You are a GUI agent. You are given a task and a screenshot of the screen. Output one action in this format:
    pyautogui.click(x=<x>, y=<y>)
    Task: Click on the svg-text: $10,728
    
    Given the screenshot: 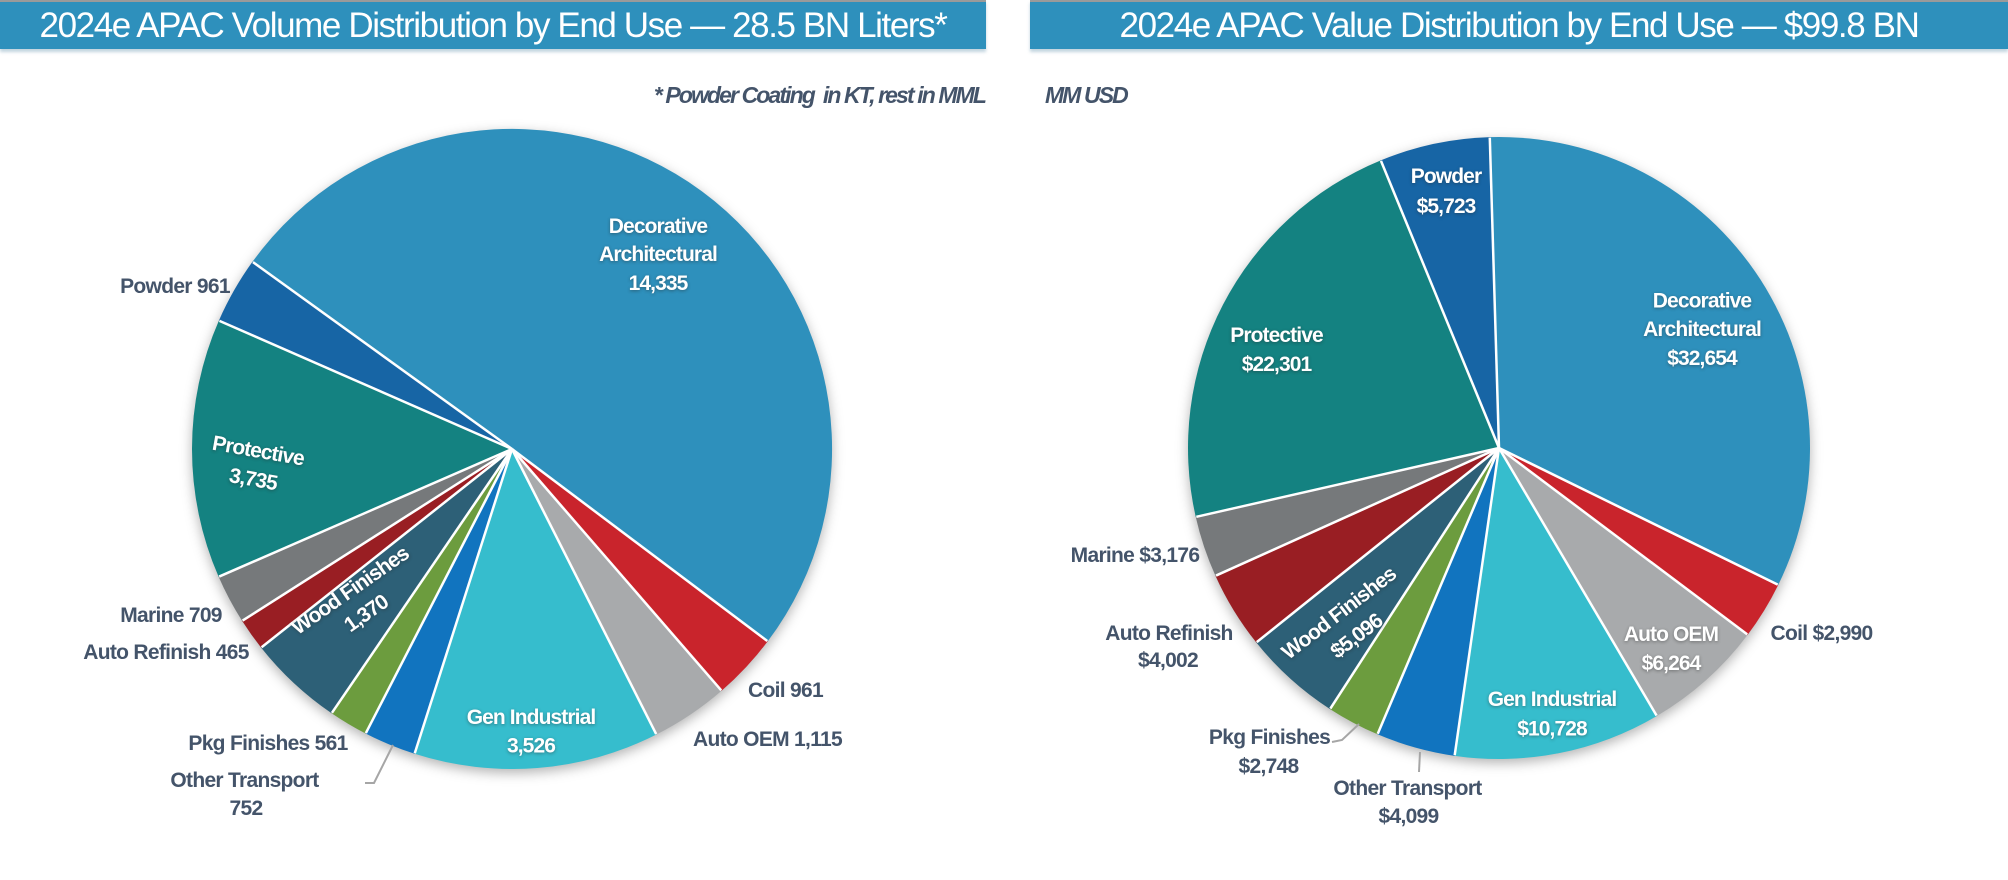 What is the action you would take?
    pyautogui.click(x=1552, y=729)
    